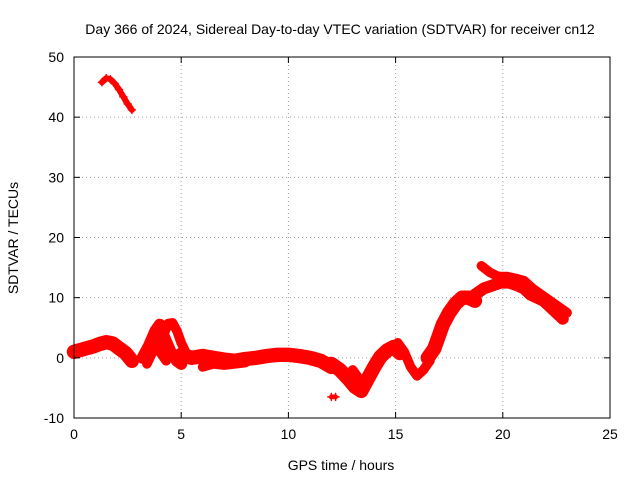 This screenshot has height=480, width=640. What do you see at coordinates (503, 434) in the screenshot?
I see `x-tick-label: 20` at bounding box center [503, 434].